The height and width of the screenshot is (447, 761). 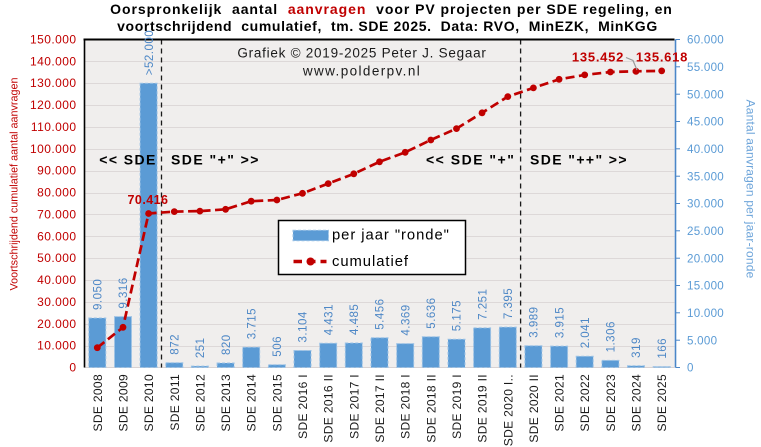 What do you see at coordinates (53, 83) in the screenshot?
I see `svg-text: 130.000` at bounding box center [53, 83].